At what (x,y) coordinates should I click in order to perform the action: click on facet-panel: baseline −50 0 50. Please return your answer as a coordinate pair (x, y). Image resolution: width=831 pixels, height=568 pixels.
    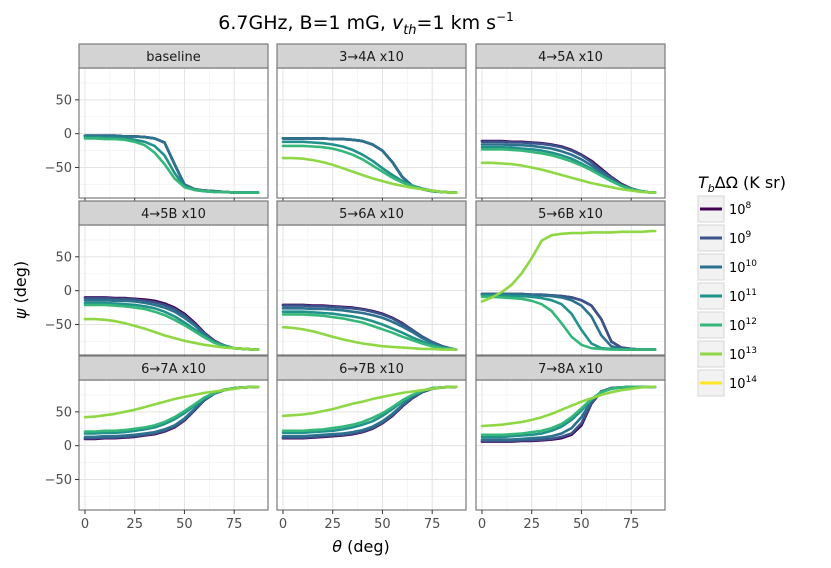
    Looking at the image, I should click on (157, 122).